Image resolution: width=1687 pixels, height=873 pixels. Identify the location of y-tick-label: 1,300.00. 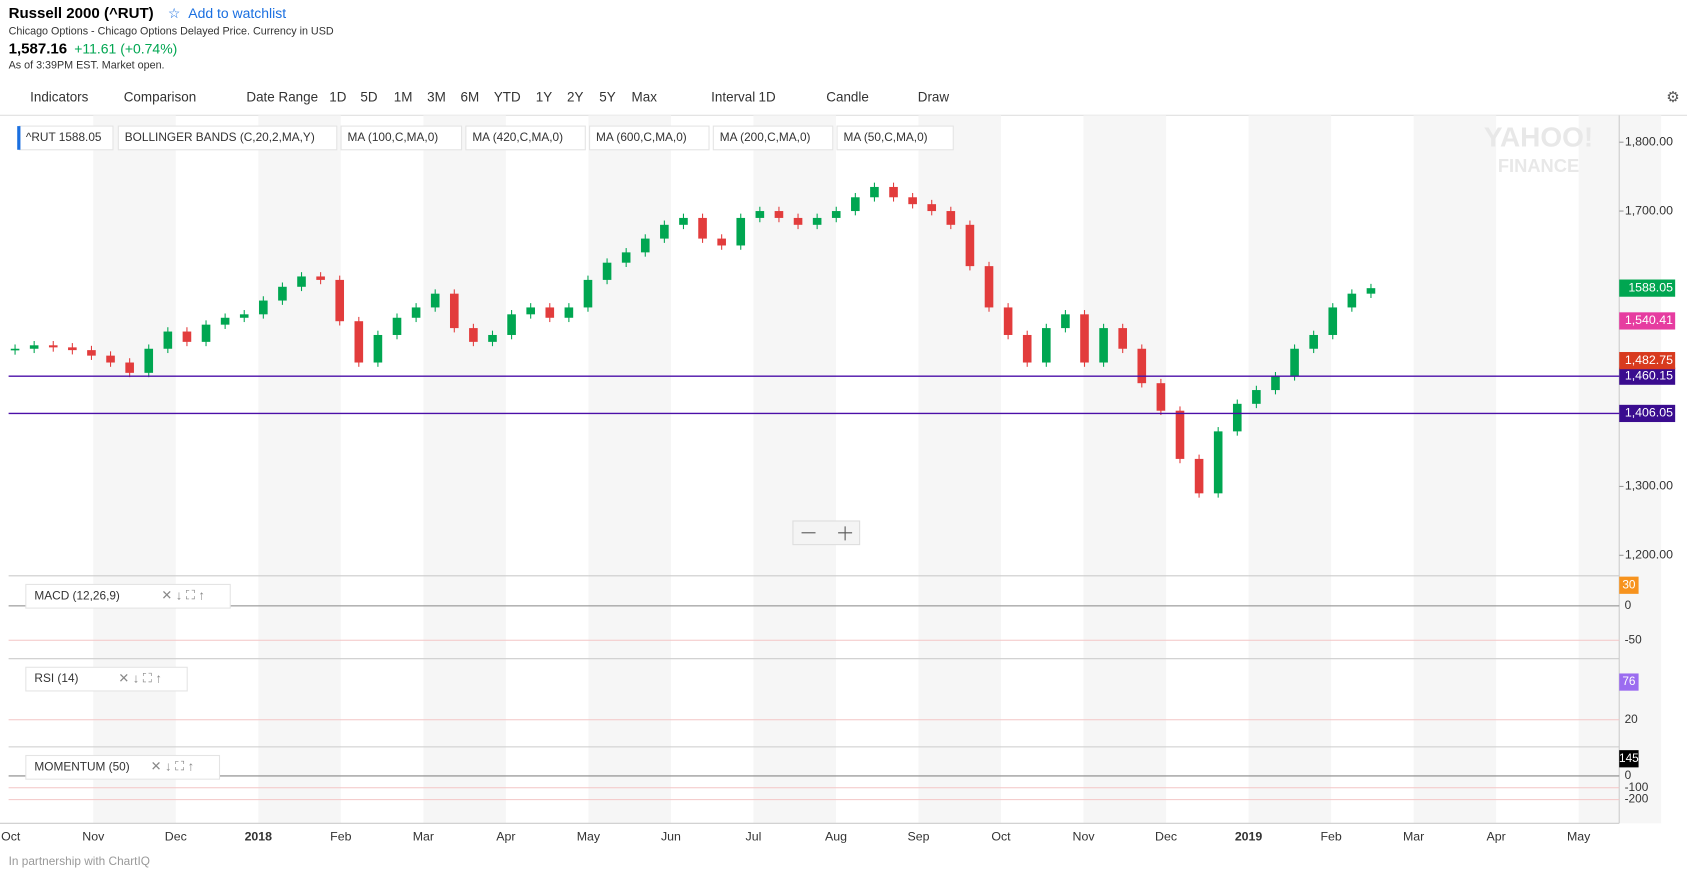
(1649, 486).